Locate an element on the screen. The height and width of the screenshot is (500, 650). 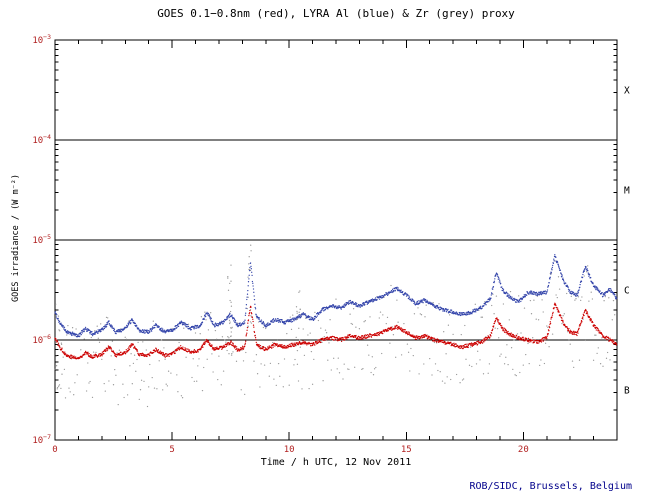
x-axis-label: Time / h UTC, 12 Nov 2011 is located at coordinates (336, 462).